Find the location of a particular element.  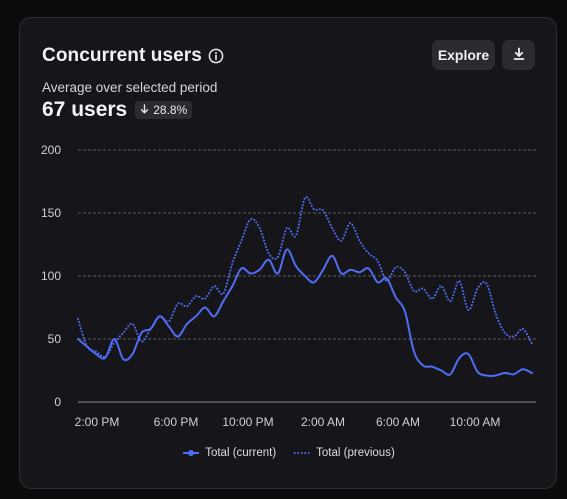

download-icon is located at coordinates (519, 55).